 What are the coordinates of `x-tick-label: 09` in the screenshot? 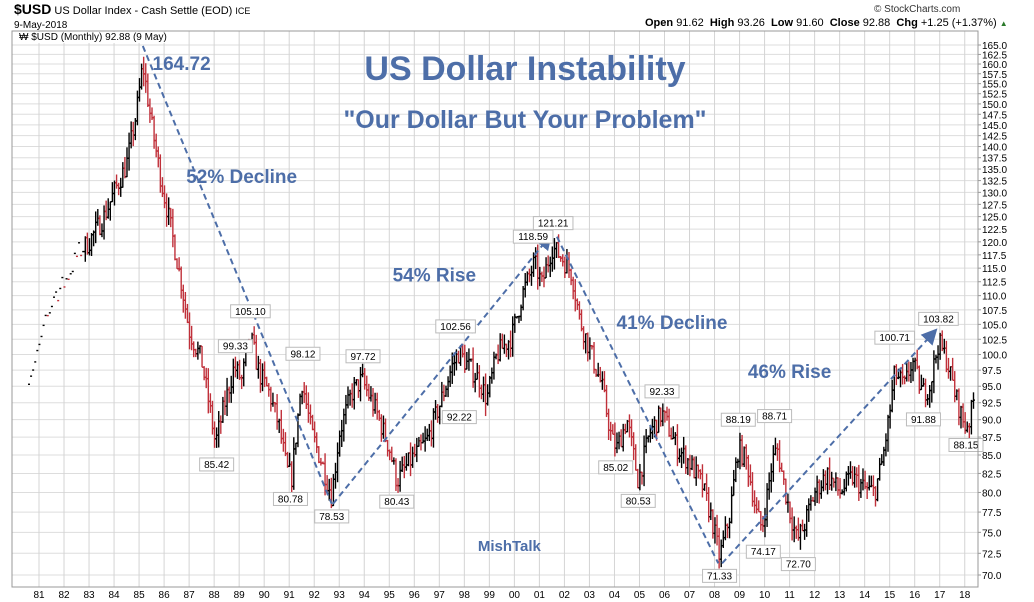 It's located at (740, 595).